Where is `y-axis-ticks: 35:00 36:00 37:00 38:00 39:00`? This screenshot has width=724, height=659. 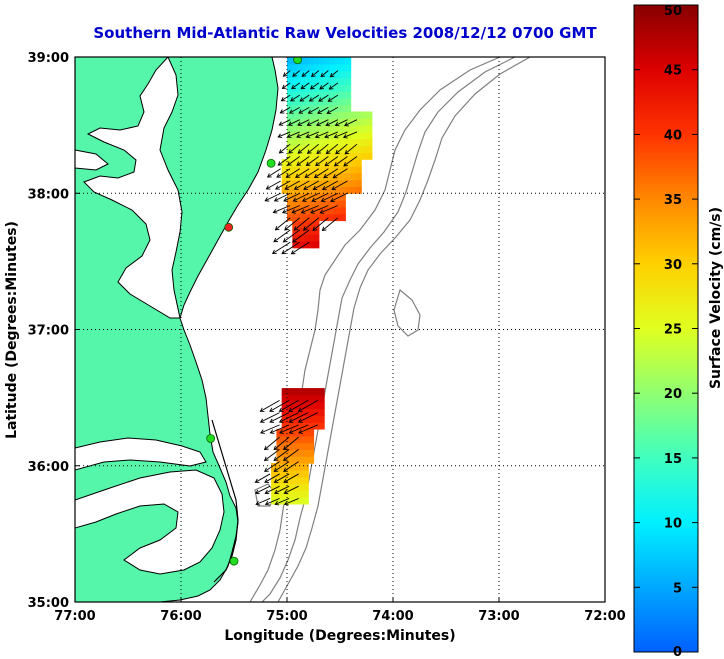
y-axis-ticks: 35:00 36:00 37:00 38:00 39:00 is located at coordinates (54, 331).